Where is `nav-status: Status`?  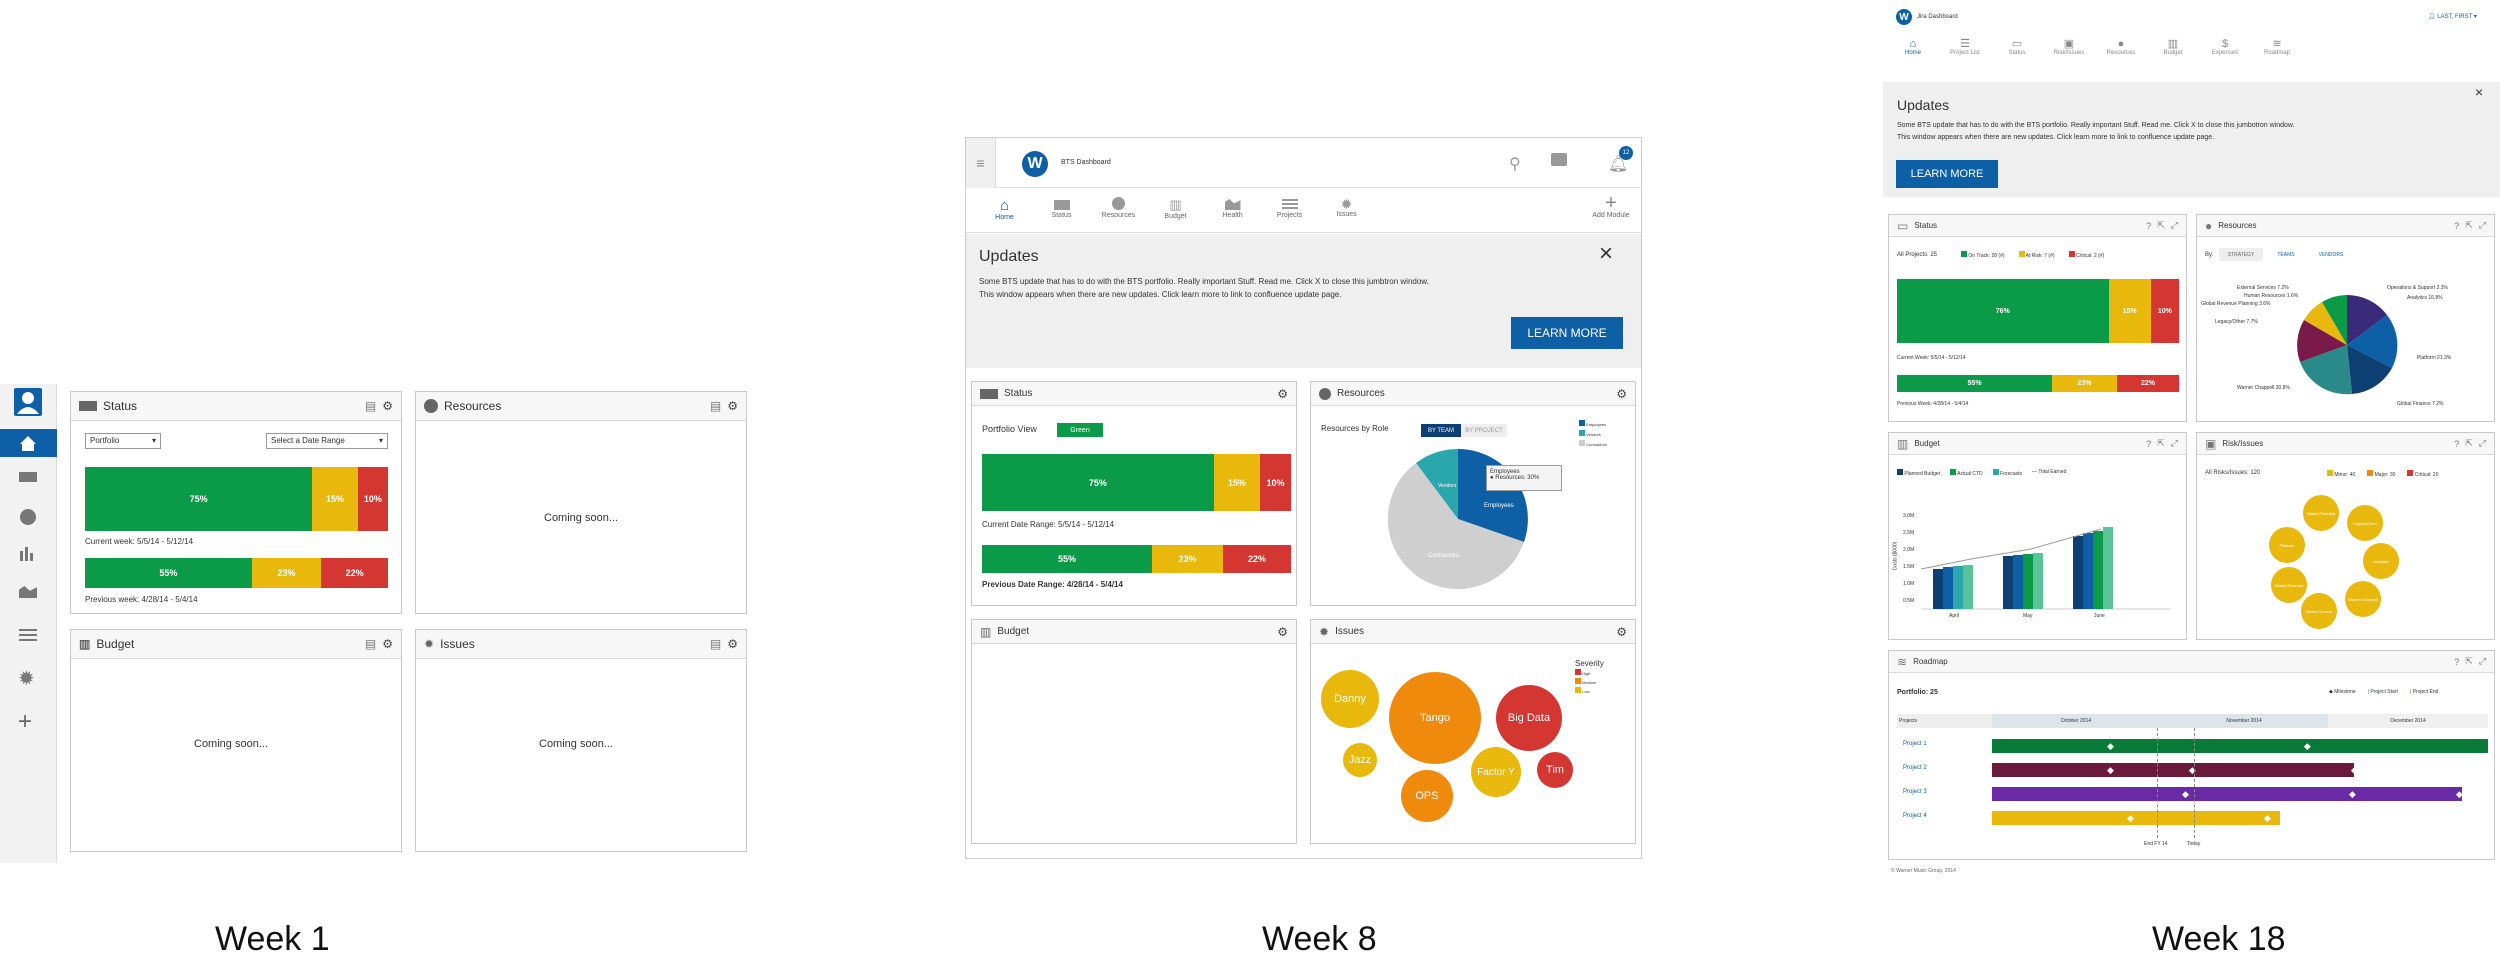 nav-status: Status is located at coordinates (1061, 210).